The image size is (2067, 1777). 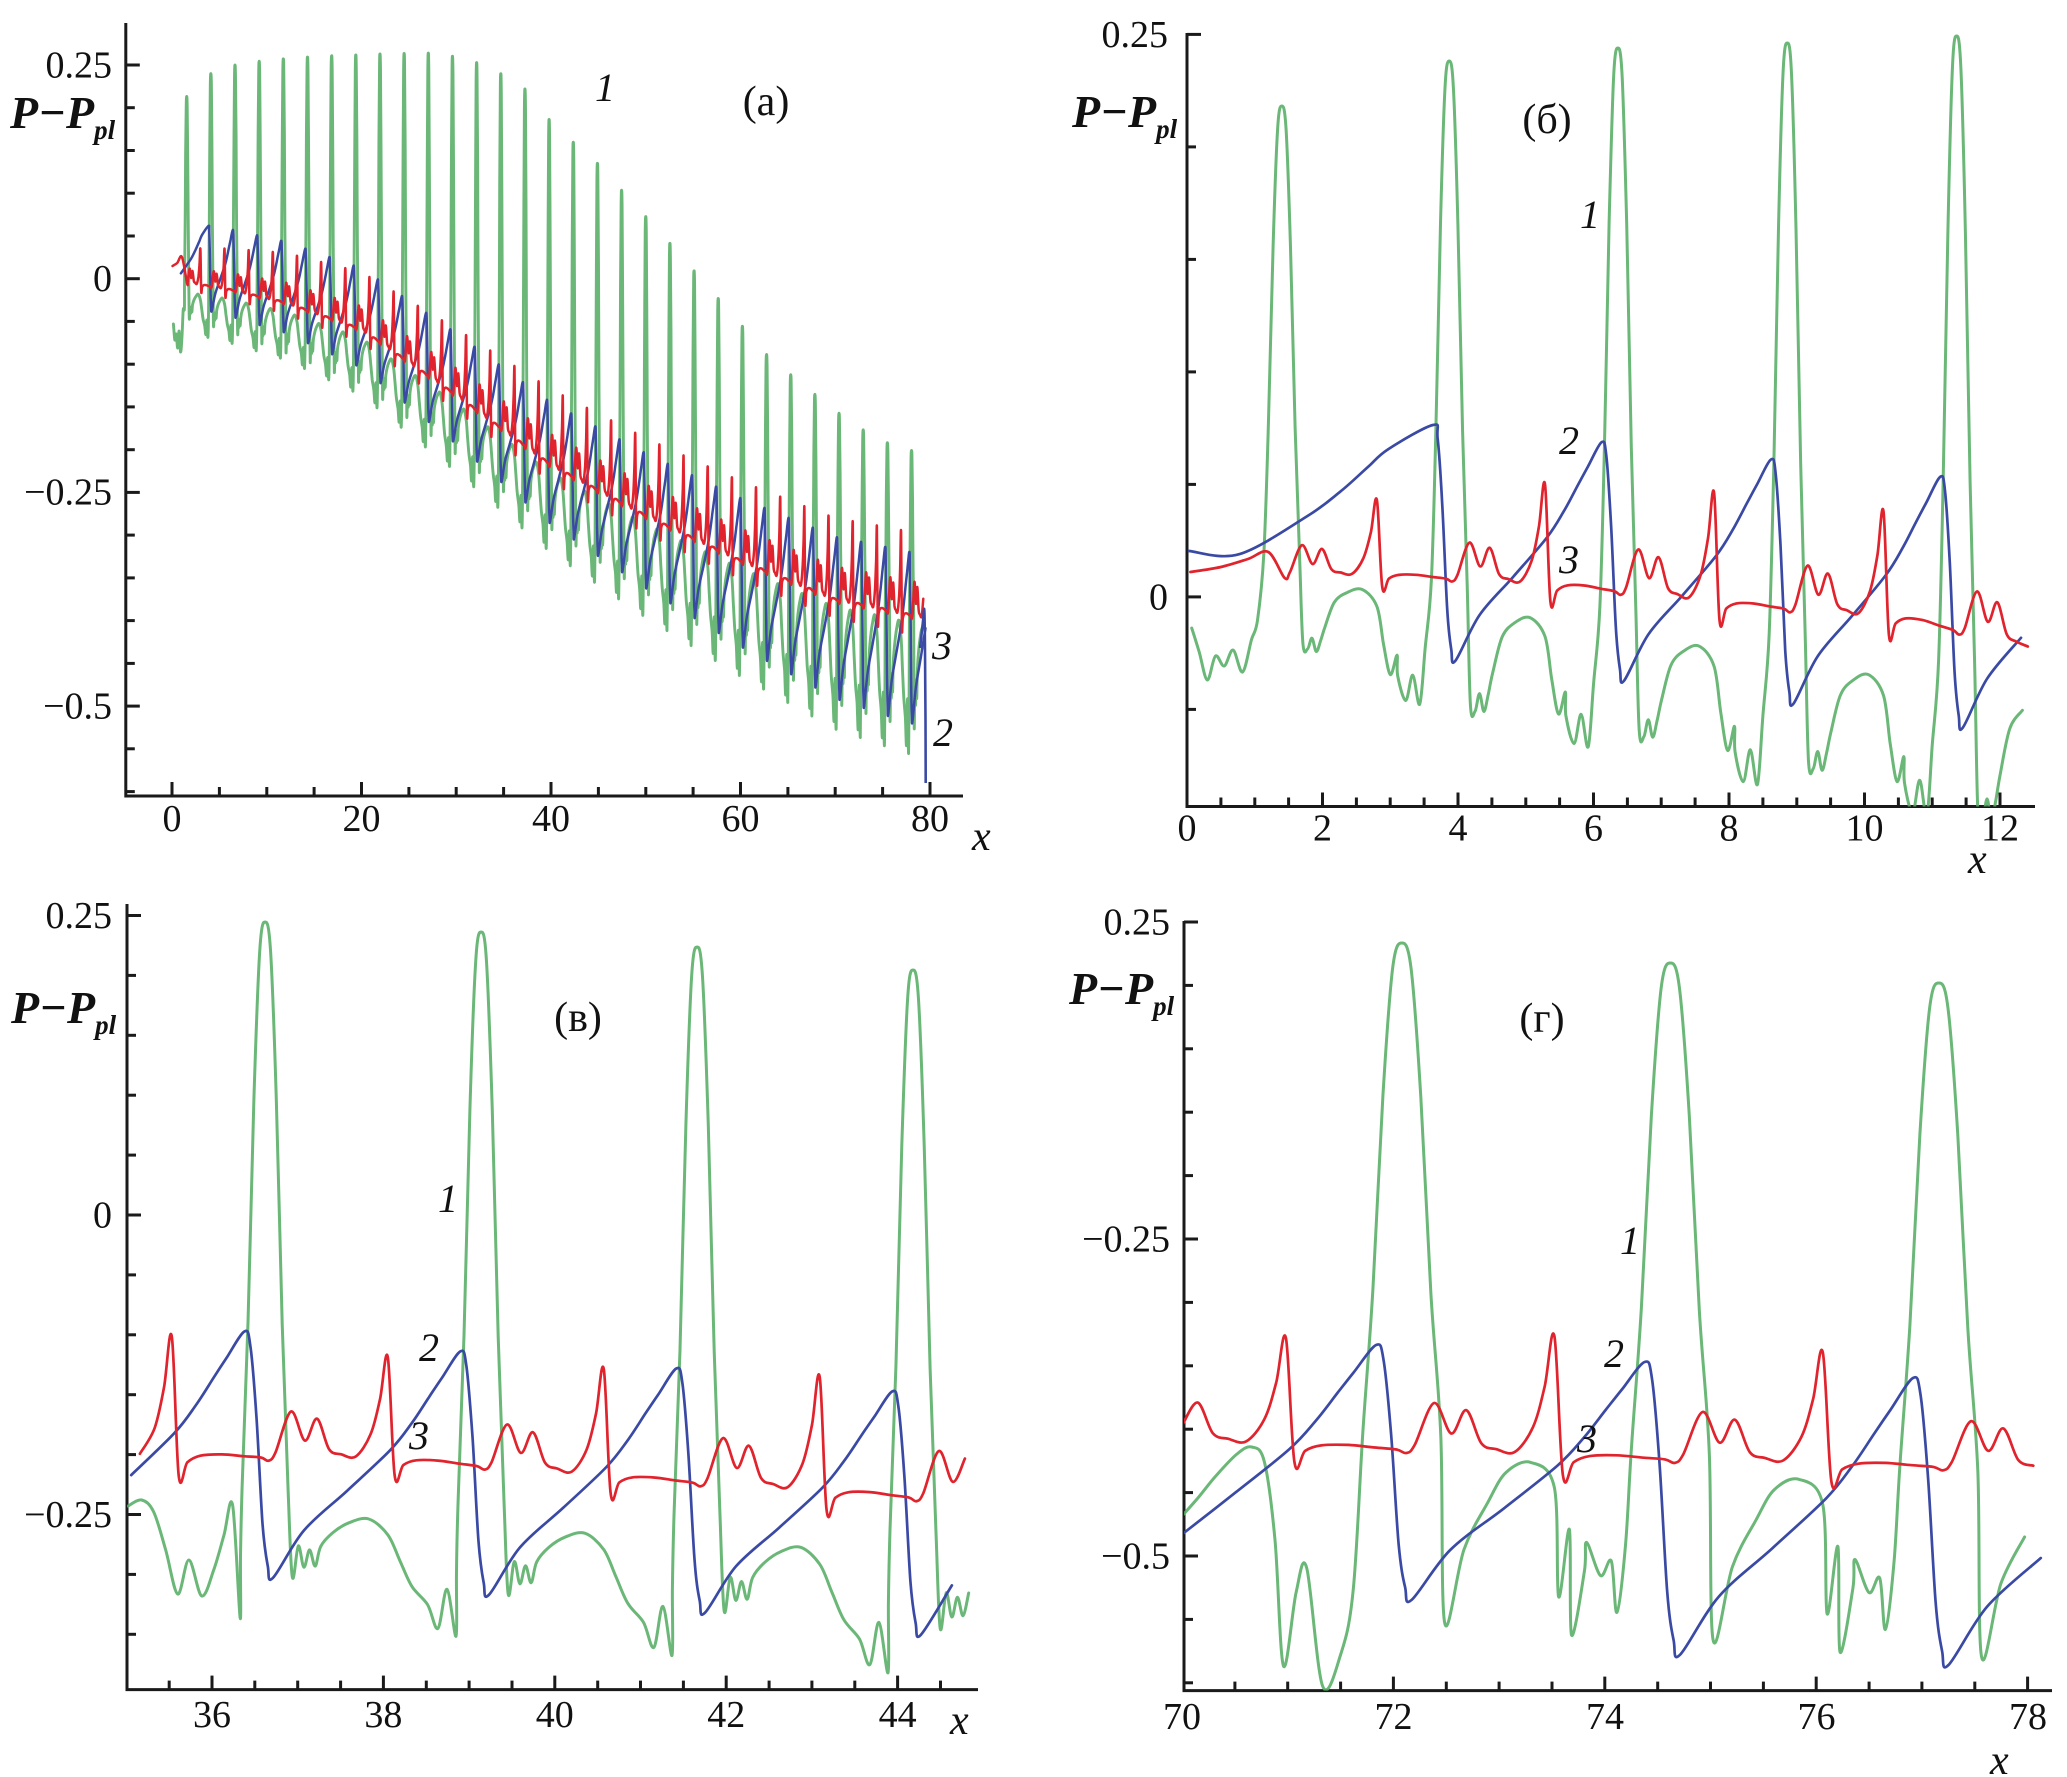 What do you see at coordinates (383, 1715) in the screenshot?
I see `svg-text: 38` at bounding box center [383, 1715].